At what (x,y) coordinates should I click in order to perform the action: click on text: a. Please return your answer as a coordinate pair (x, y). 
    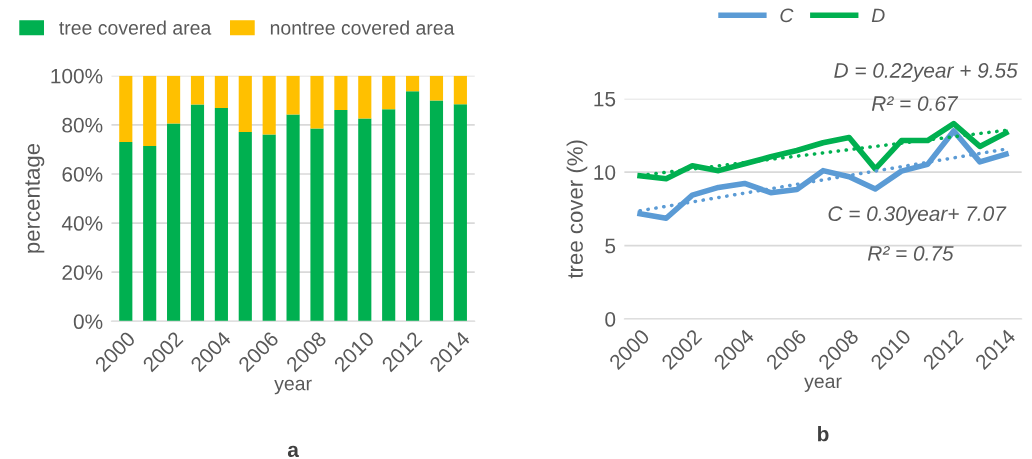
    Looking at the image, I should click on (293, 451).